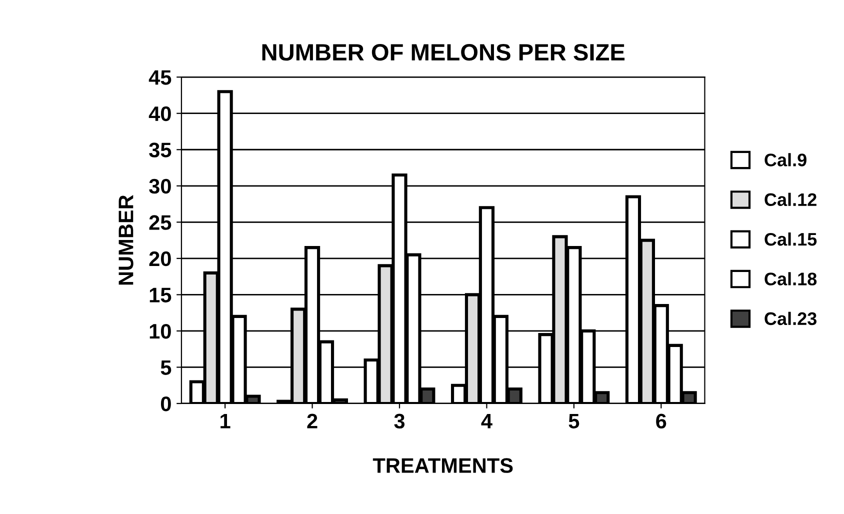  What do you see at coordinates (126, 240) in the screenshot?
I see `y-axis-title: NUMBER` at bounding box center [126, 240].